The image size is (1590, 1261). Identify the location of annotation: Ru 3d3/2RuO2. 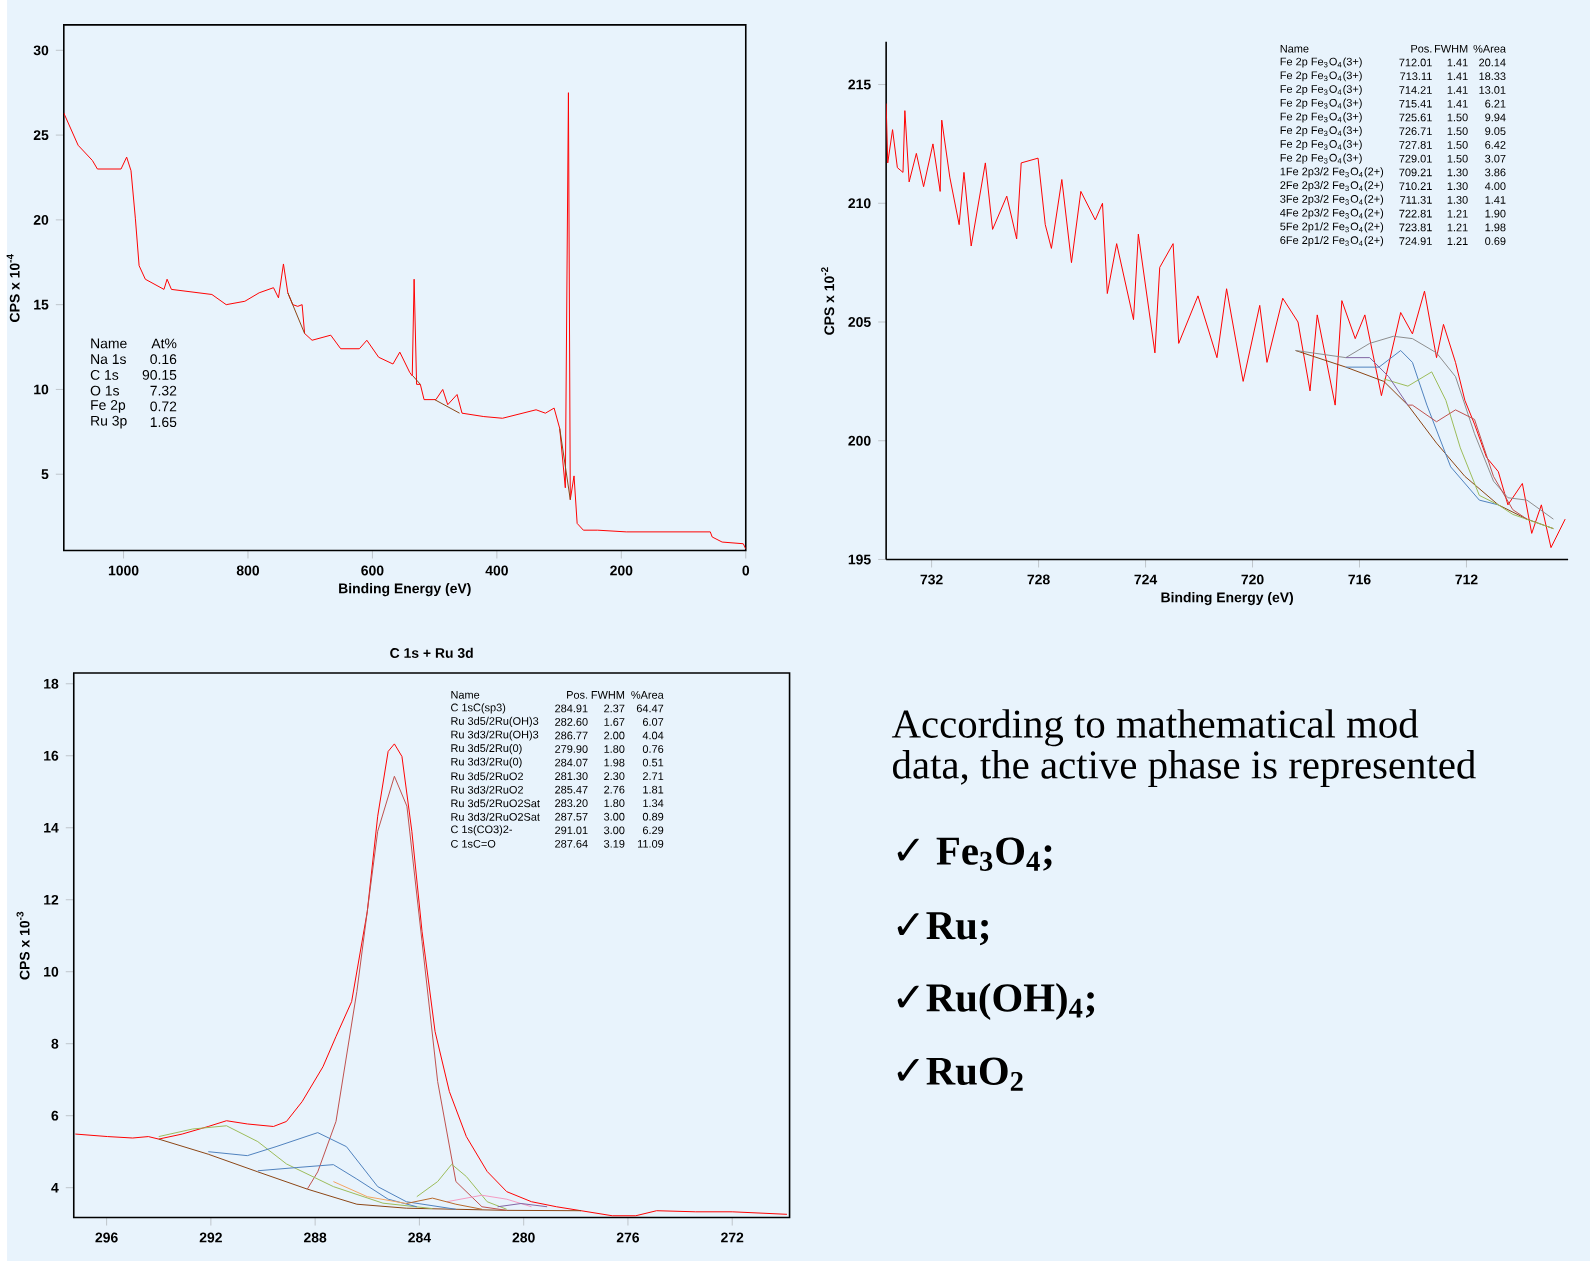
(487, 789).